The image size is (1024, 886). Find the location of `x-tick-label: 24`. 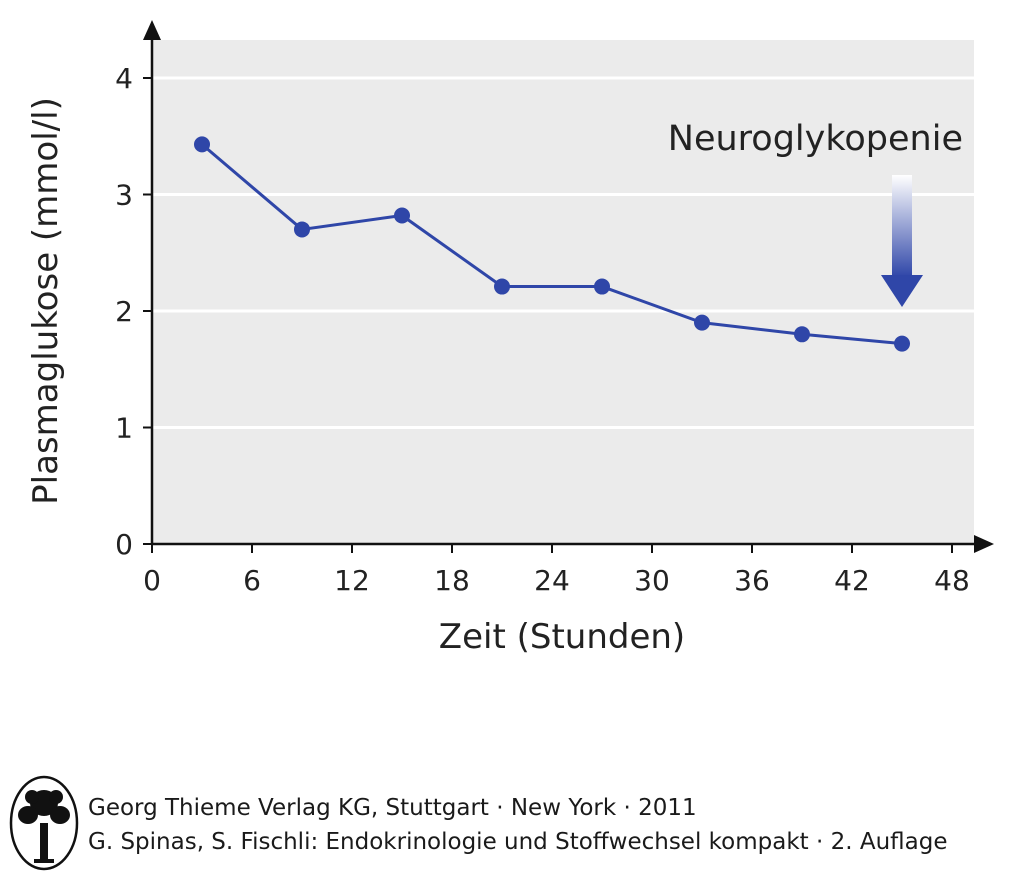

x-tick-label: 24 is located at coordinates (552, 580).